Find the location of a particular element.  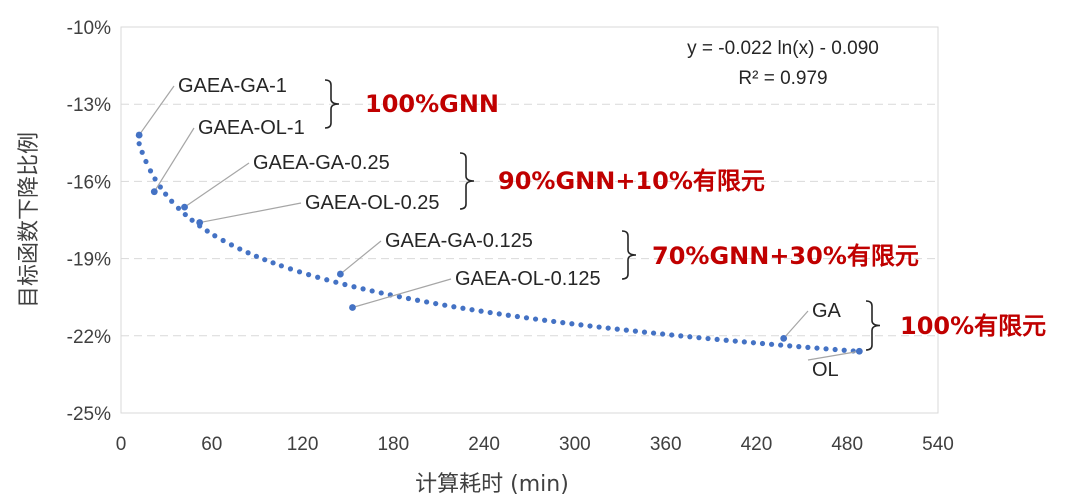

y-tick-label: -16% is located at coordinates (89, 182).